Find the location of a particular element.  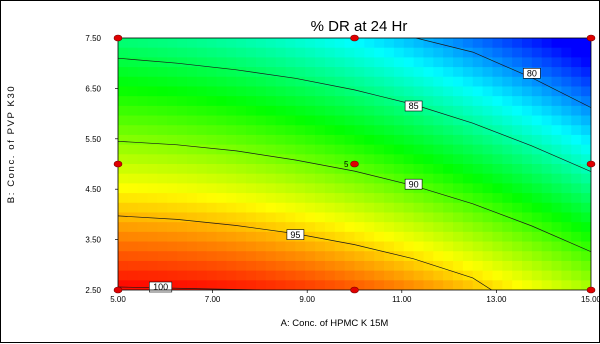

contour-label: 90 is located at coordinates (414, 184).